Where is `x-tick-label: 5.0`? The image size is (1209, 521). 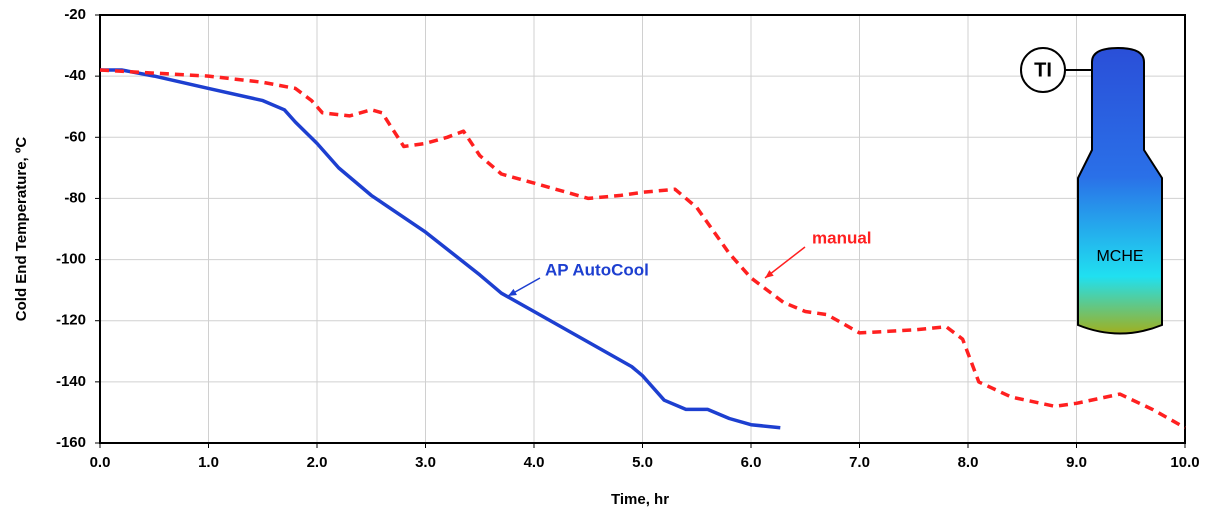
x-tick-label: 5.0 is located at coordinates (642, 462).